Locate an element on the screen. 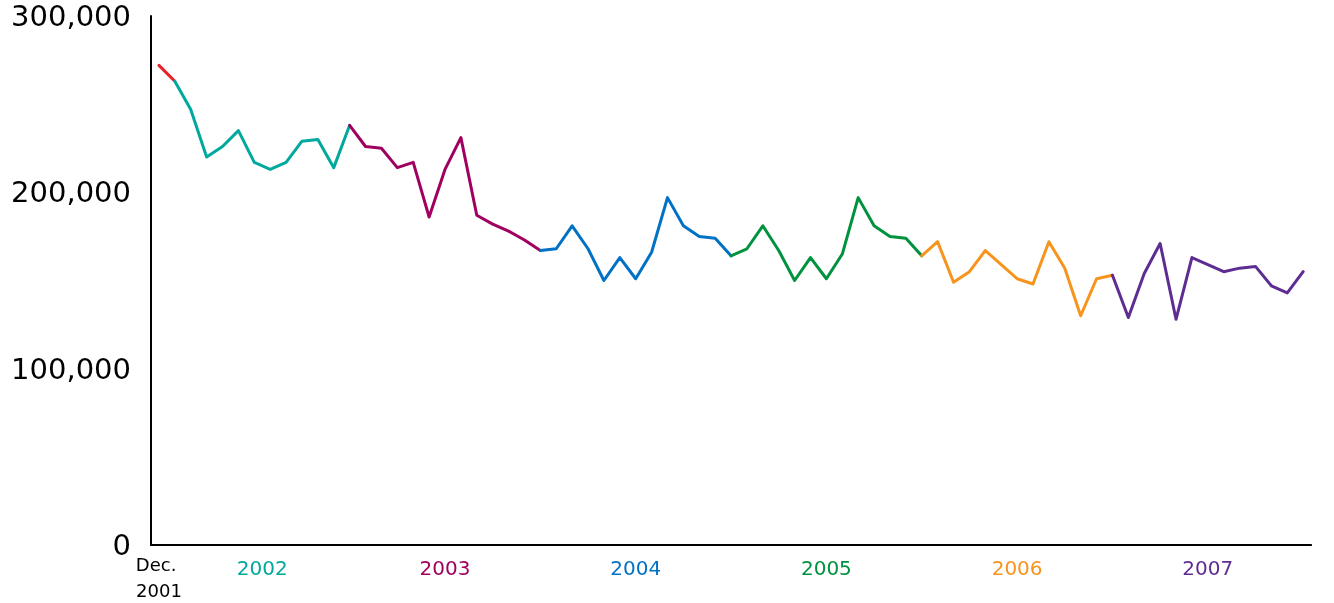 The image size is (1334, 603). y-tick-label: 0 is located at coordinates (121, 545).